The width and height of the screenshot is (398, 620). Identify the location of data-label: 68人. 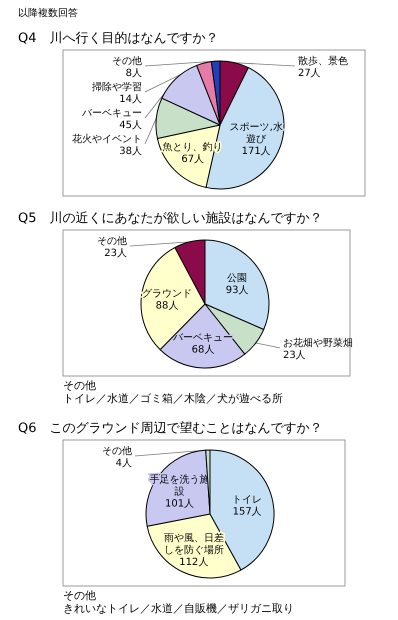
(203, 350).